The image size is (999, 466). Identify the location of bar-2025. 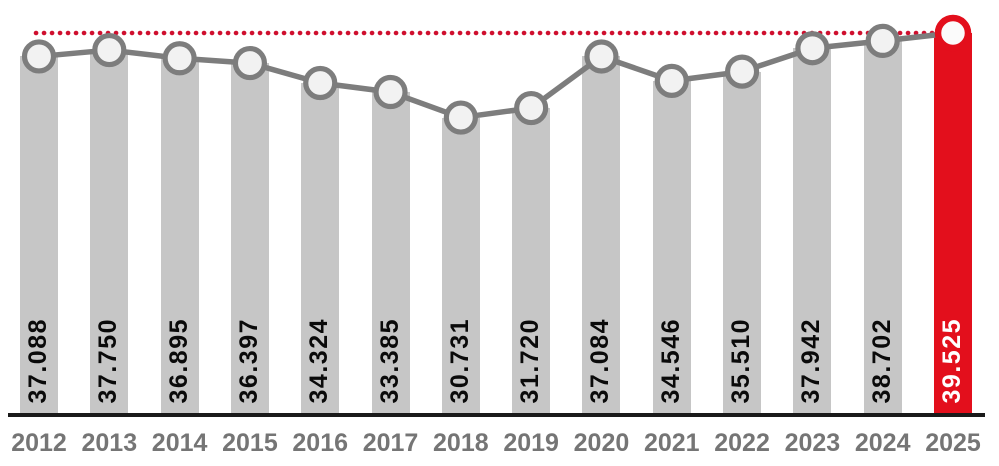
(953, 223).